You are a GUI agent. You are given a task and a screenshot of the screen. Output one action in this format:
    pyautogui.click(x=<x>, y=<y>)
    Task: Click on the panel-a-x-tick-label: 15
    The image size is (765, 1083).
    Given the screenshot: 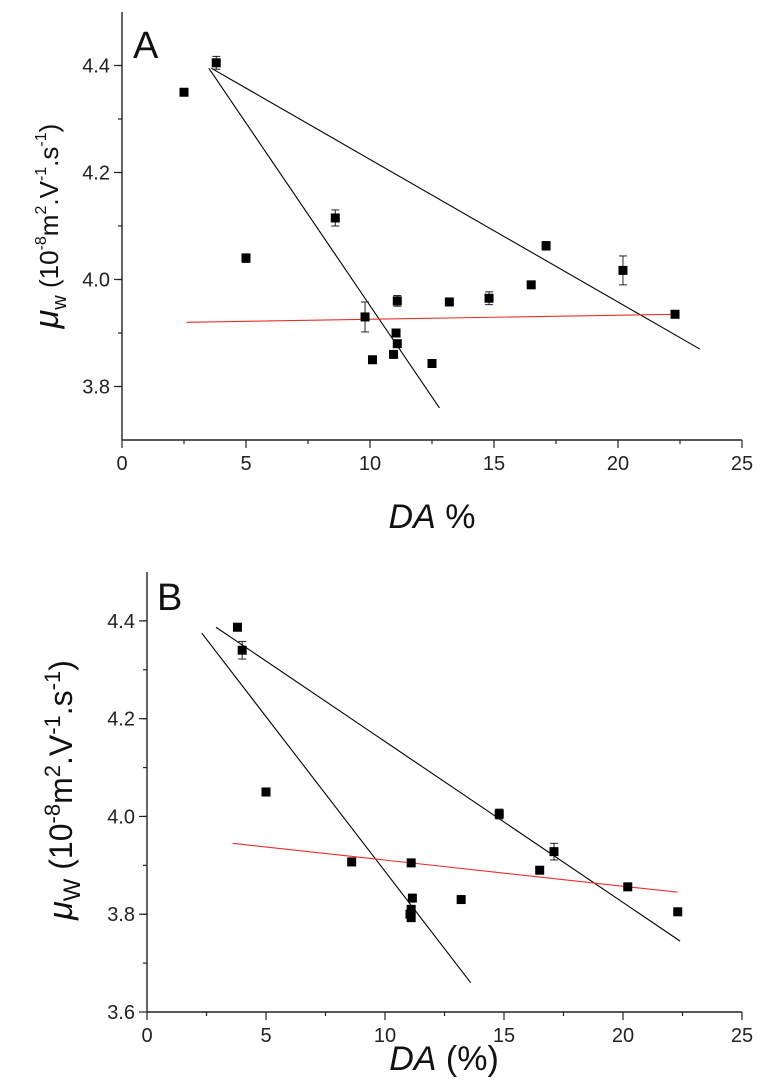 What is the action you would take?
    pyautogui.click(x=494, y=464)
    